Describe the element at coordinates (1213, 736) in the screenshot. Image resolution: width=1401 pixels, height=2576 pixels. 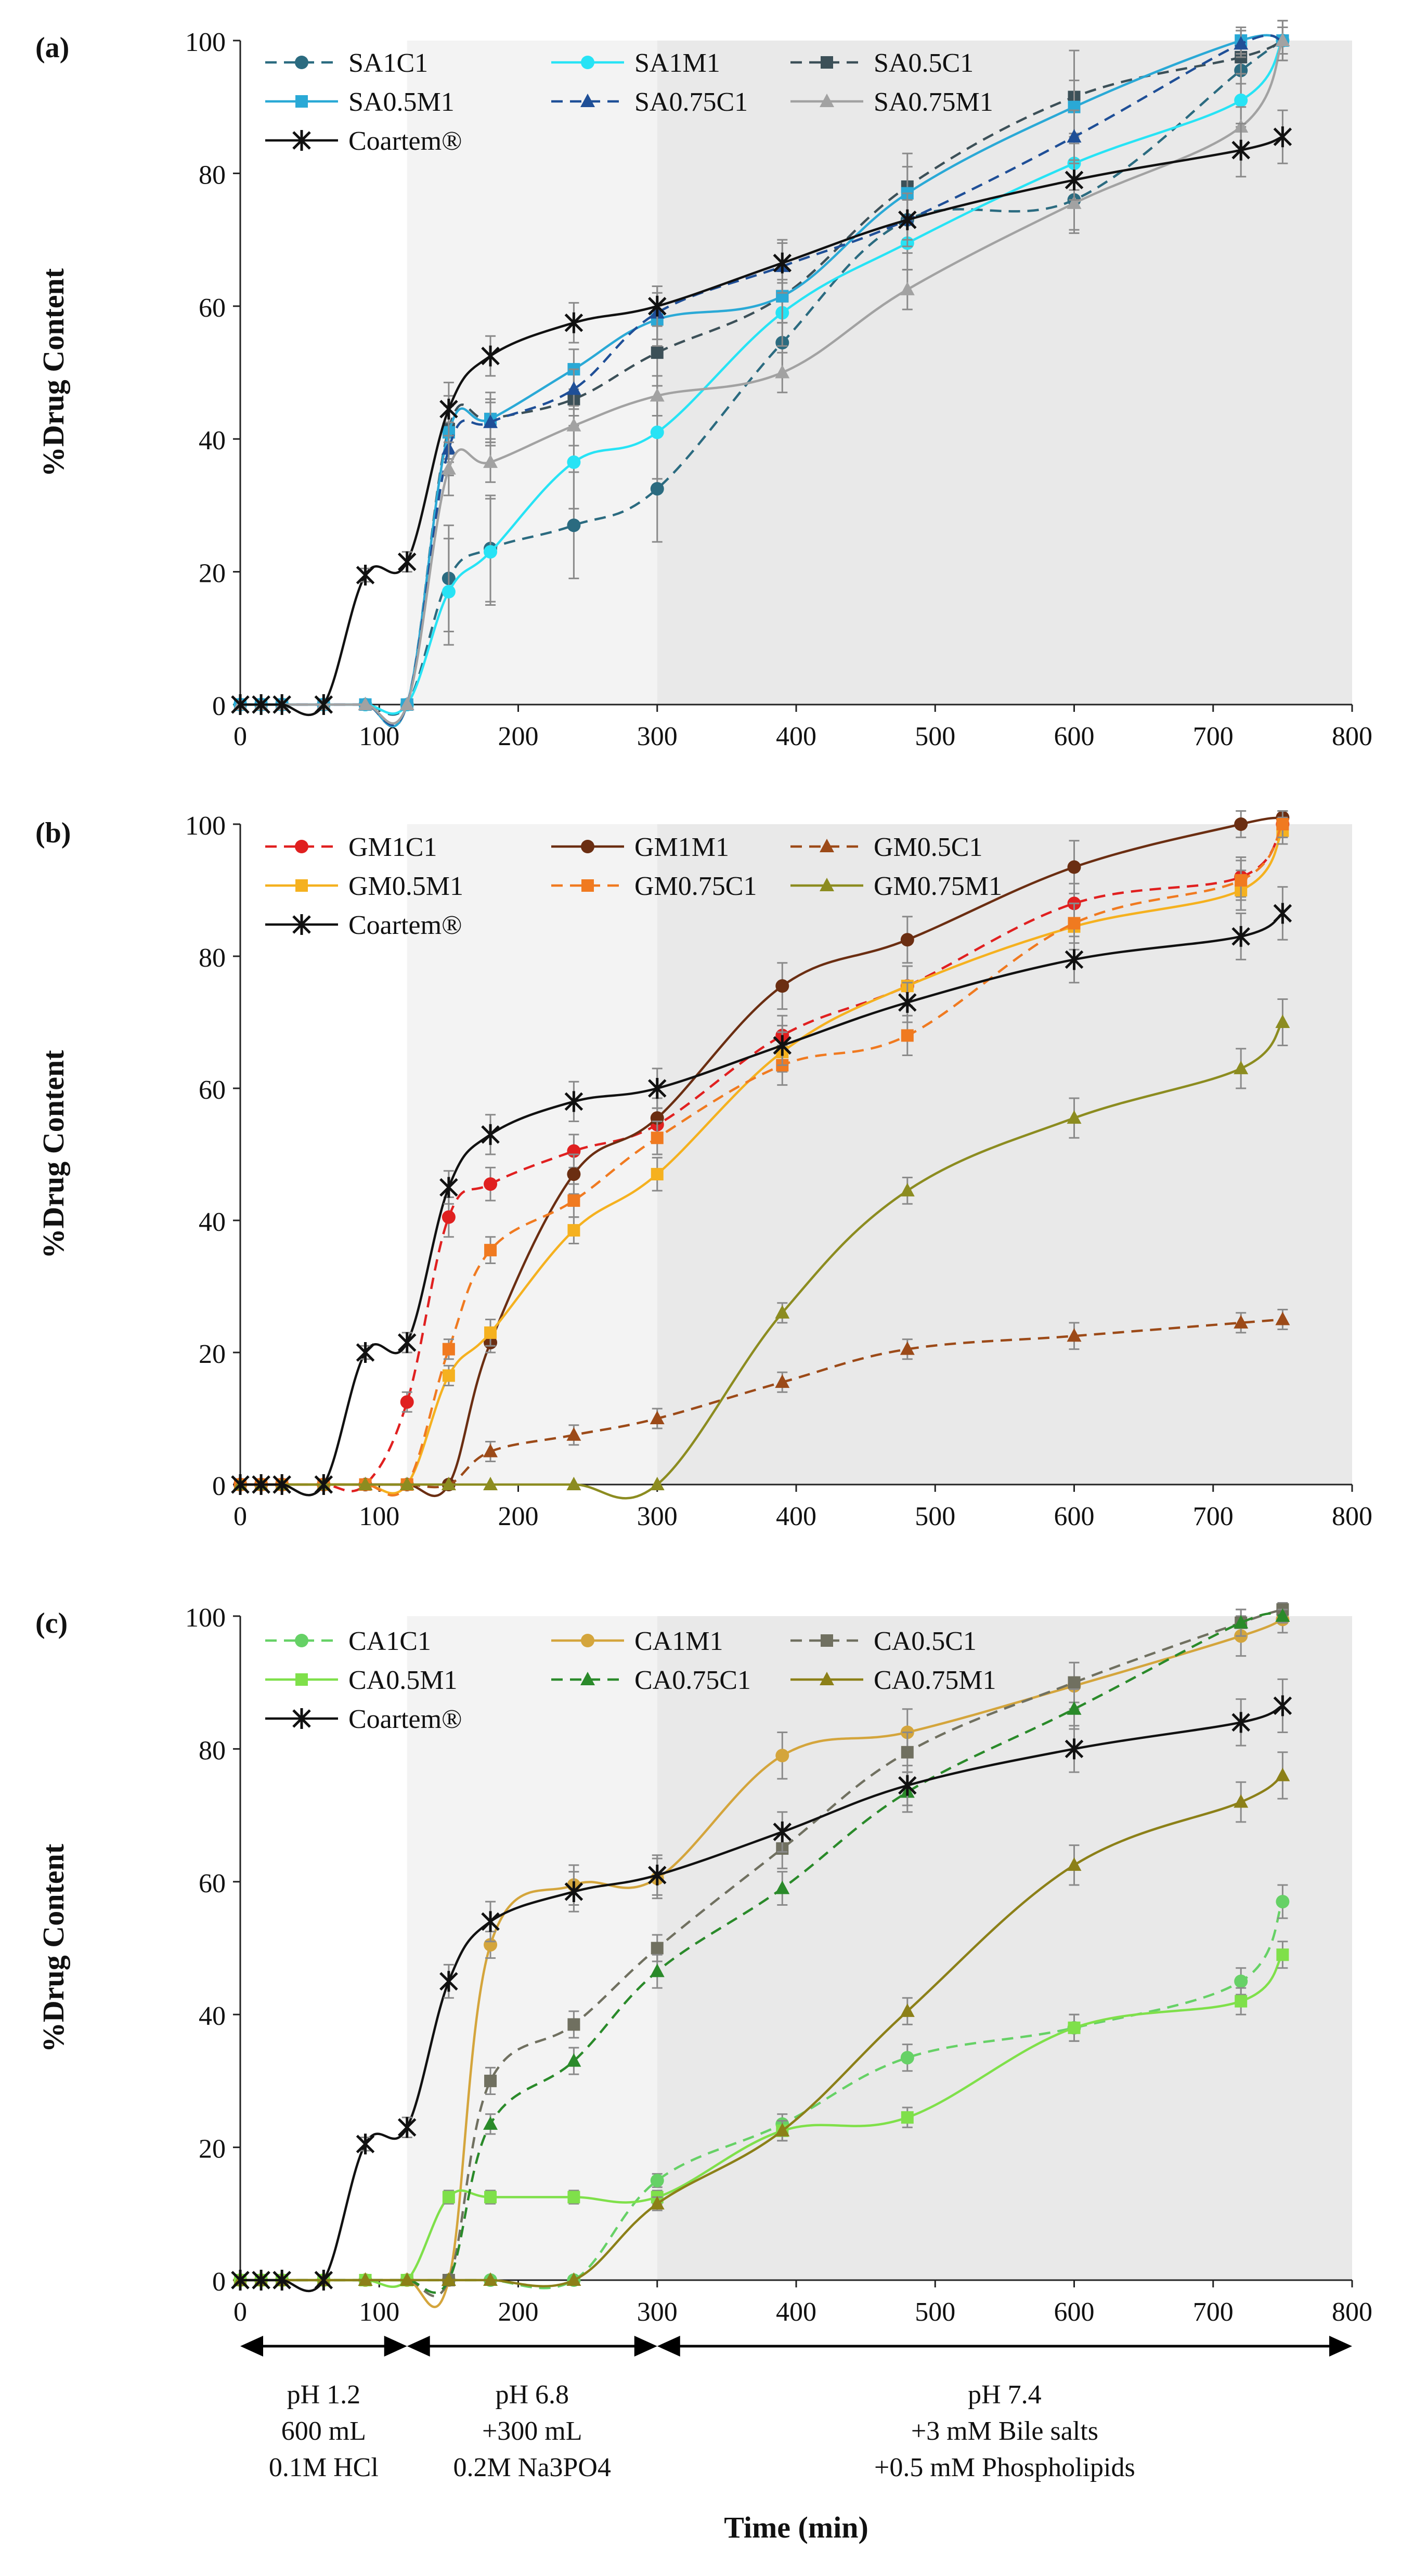
I see `x-tick-label: 700` at that location.